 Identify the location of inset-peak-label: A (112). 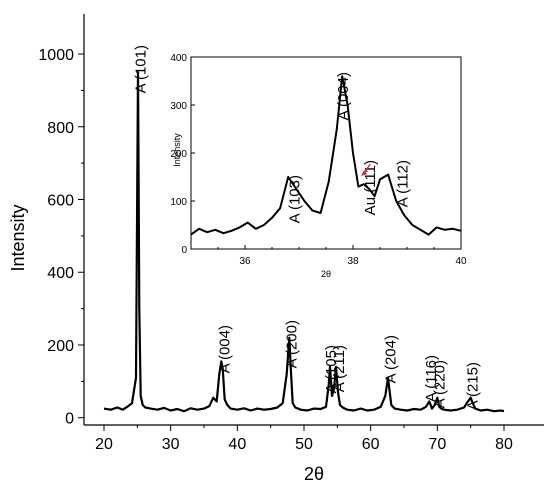
(403, 183).